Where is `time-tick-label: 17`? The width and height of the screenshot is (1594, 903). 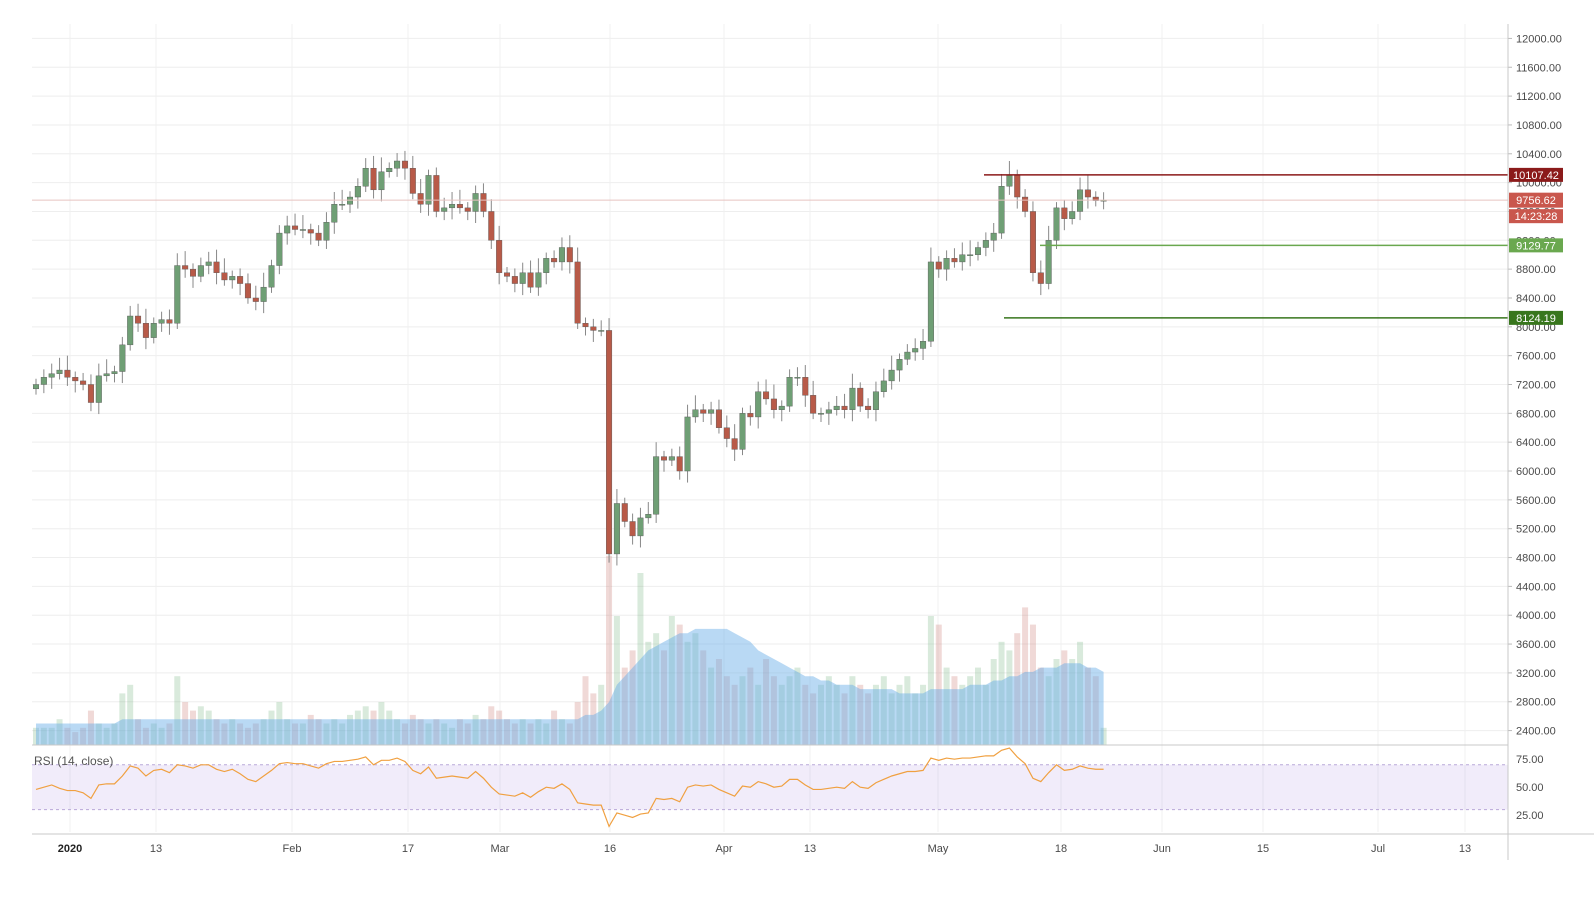 time-tick-label: 17 is located at coordinates (408, 849).